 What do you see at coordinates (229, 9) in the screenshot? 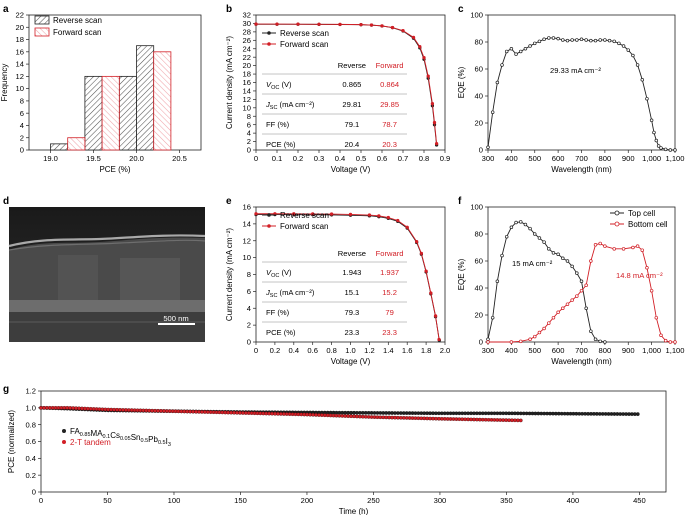
I see `panel-label-b: b` at bounding box center [229, 9].